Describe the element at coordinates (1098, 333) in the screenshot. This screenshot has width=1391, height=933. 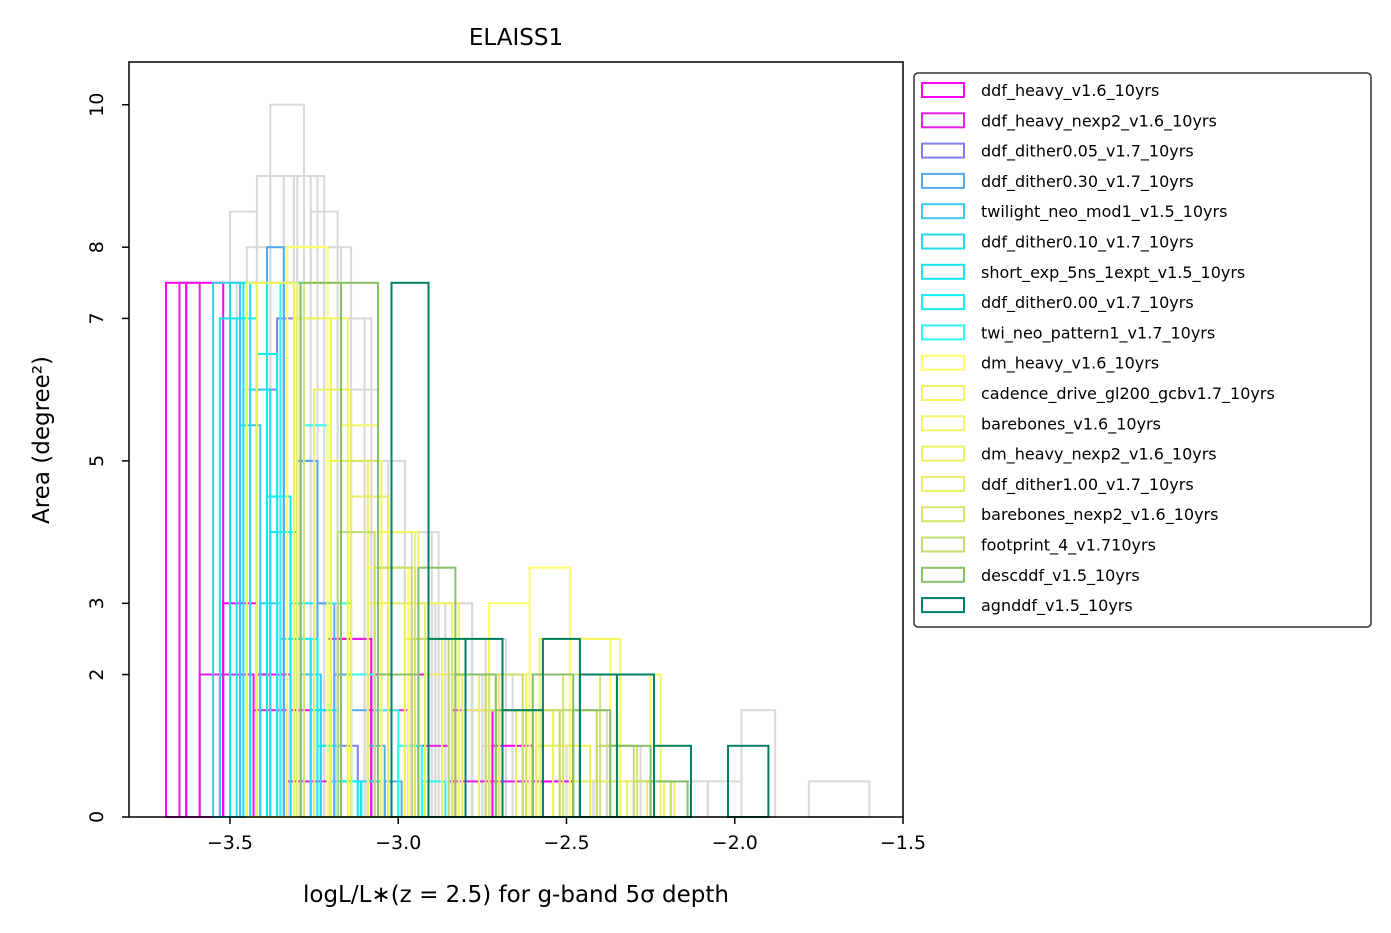
I see `legend-label: twi_neo_pattern1_v1.7_10yrs` at that location.